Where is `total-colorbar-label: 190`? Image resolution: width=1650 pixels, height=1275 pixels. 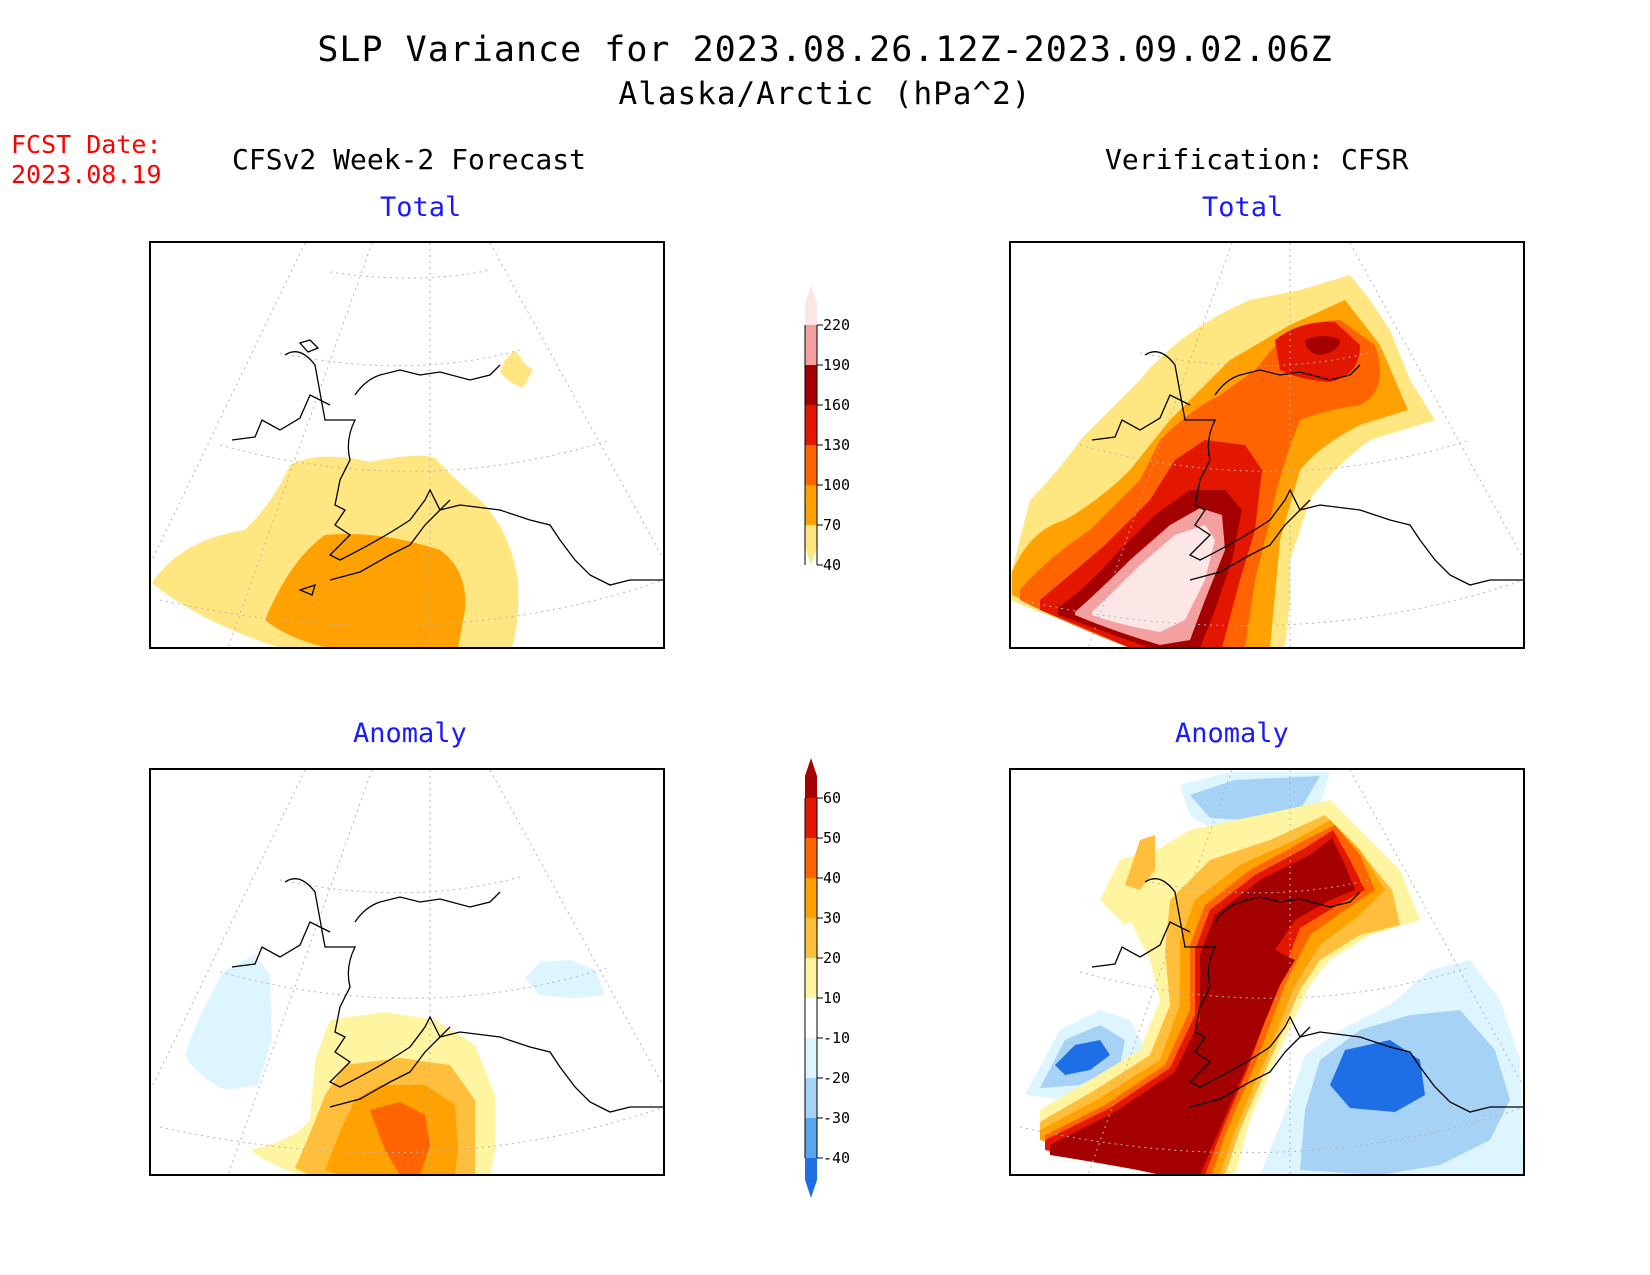
total-colorbar-label: 190 is located at coordinates (836, 365).